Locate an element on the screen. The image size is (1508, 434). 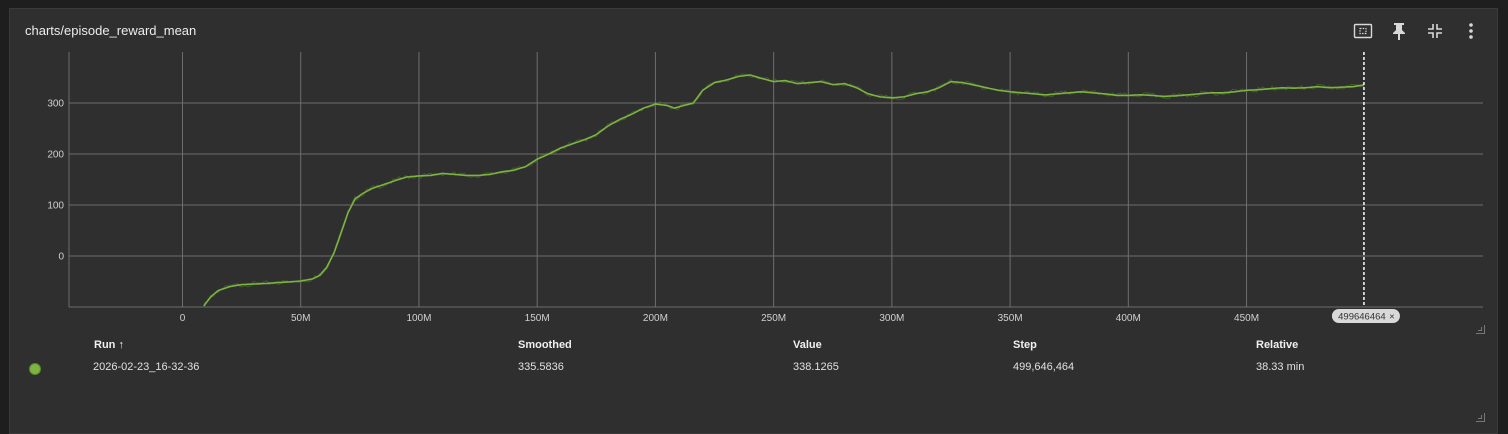
hover-close-icon: × is located at coordinates (1392, 317).